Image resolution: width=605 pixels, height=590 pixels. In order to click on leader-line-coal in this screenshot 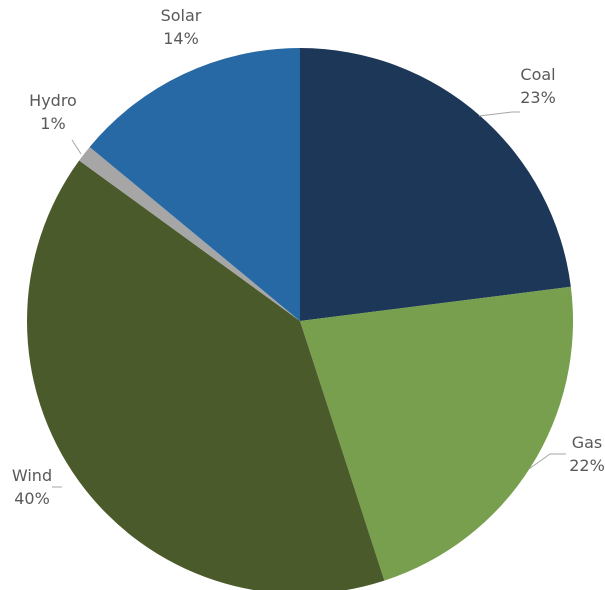, I will do `click(499, 114)`.